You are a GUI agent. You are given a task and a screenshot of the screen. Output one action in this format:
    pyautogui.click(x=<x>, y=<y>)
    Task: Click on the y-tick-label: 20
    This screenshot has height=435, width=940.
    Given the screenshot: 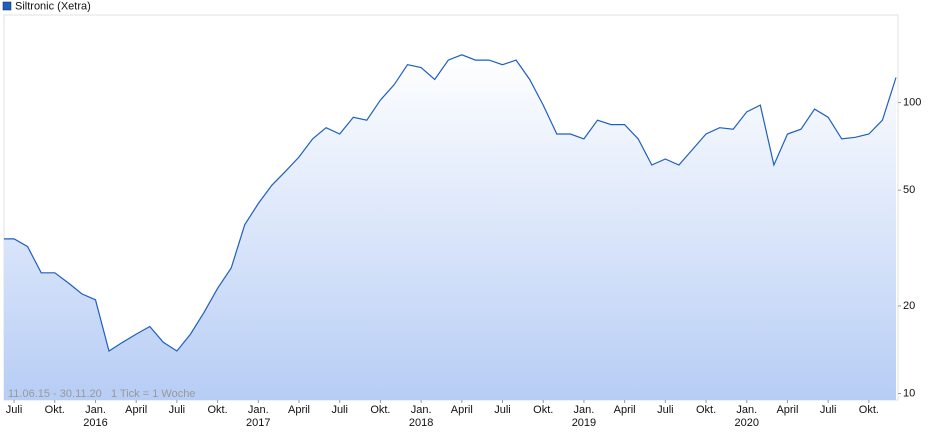 What is the action you would take?
    pyautogui.click(x=909, y=306)
    